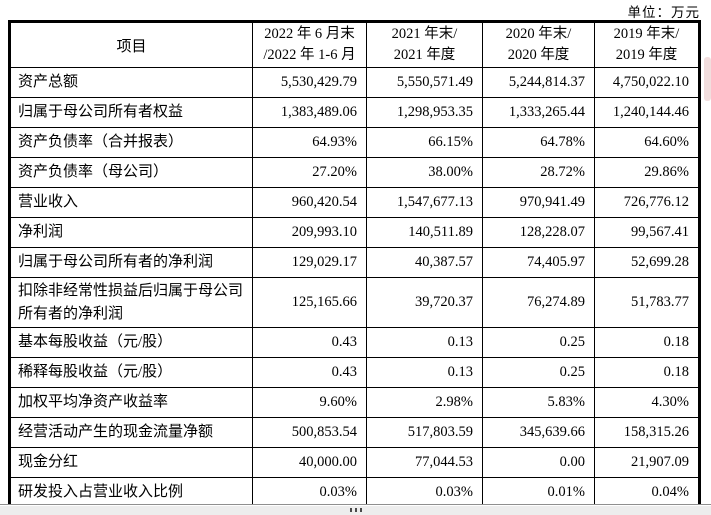 This screenshot has width=711, height=515. What do you see at coordinates (538, 233) in the screenshot?
I see `row-value: 128,228.07` at bounding box center [538, 233].